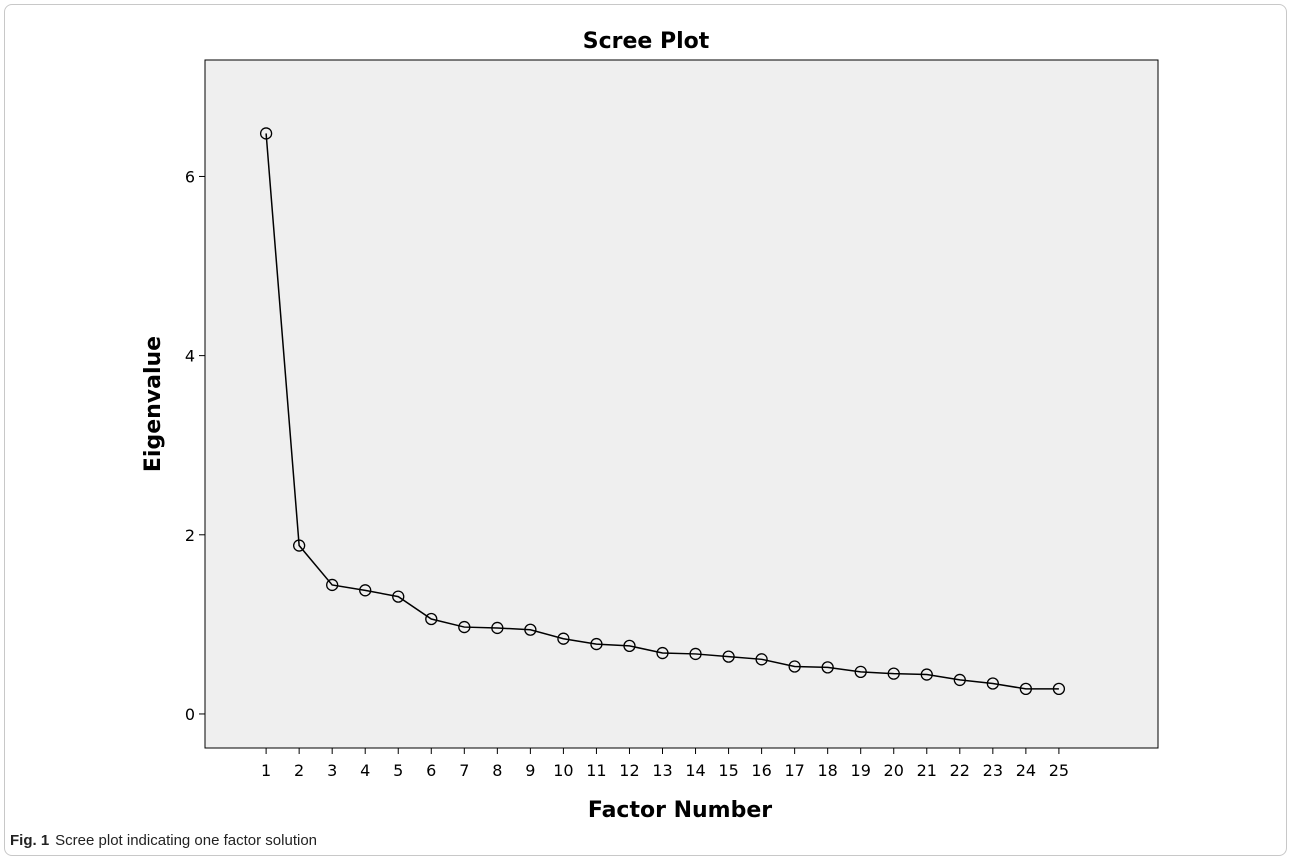  What do you see at coordinates (266, 770) in the screenshot?
I see `x-tick-label: 1` at bounding box center [266, 770].